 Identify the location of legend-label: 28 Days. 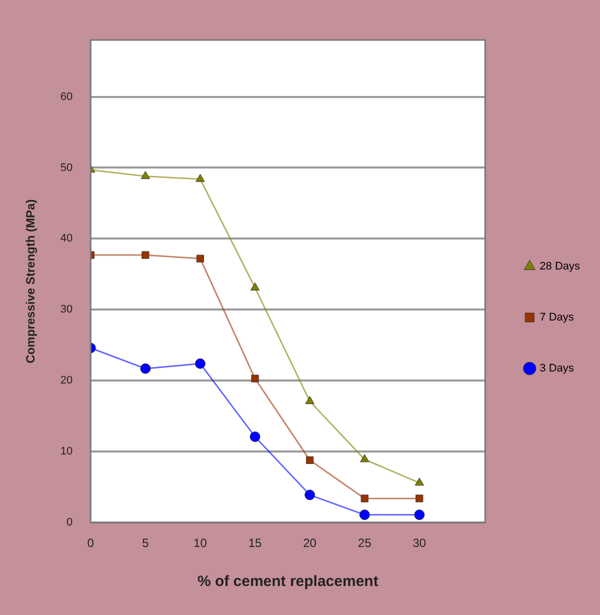
(560, 266).